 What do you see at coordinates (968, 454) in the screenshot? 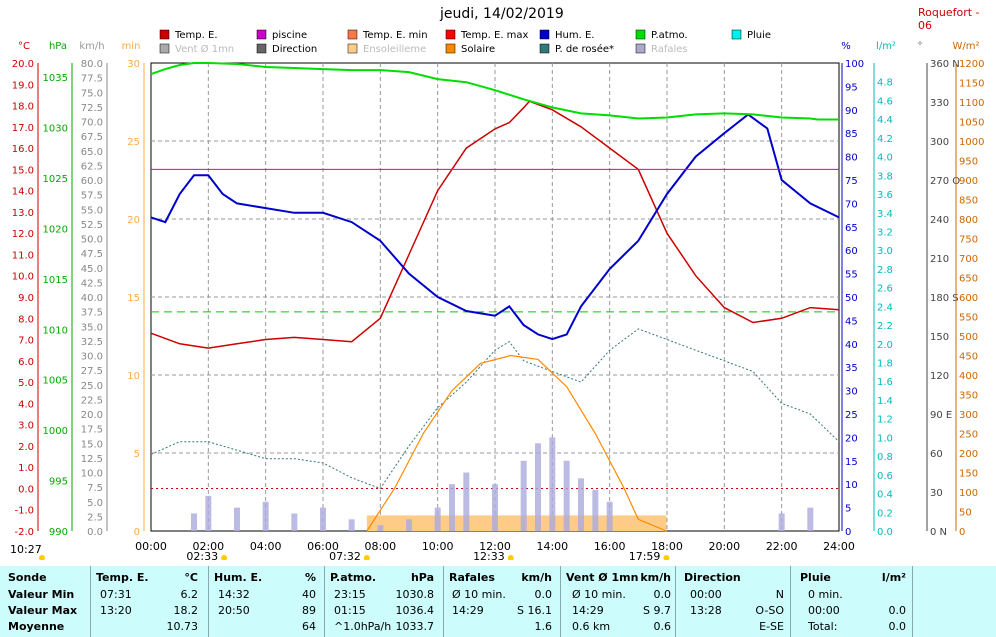
I see `tick-solar: 200` at bounding box center [968, 454].